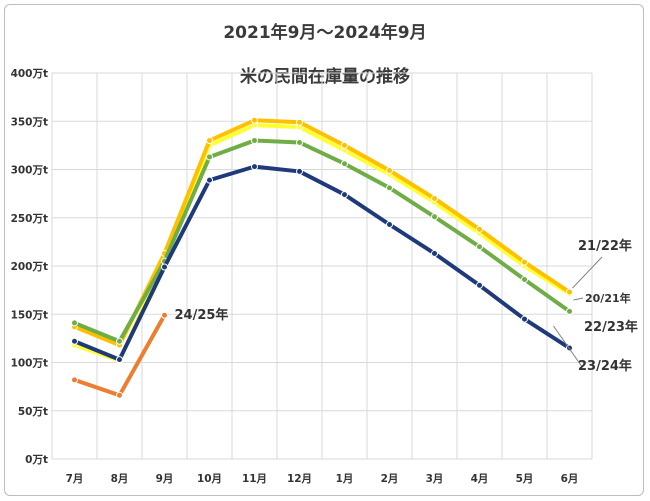 This screenshot has width=650, height=501. Describe the element at coordinates (435, 479) in the screenshot. I see `x-tick-label: 3月` at that location.